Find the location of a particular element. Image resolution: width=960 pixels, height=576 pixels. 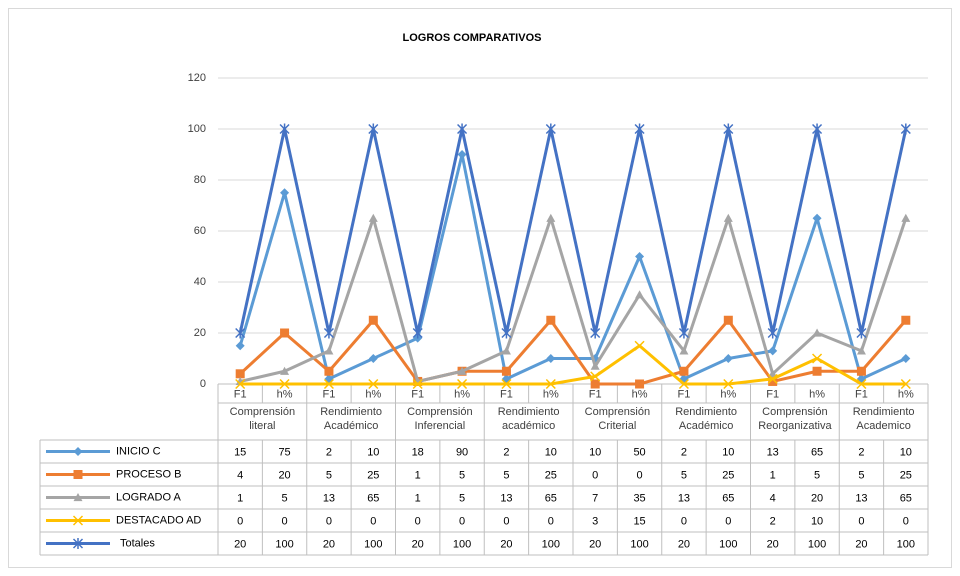

y-tick-label: 80 is located at coordinates (200, 180).